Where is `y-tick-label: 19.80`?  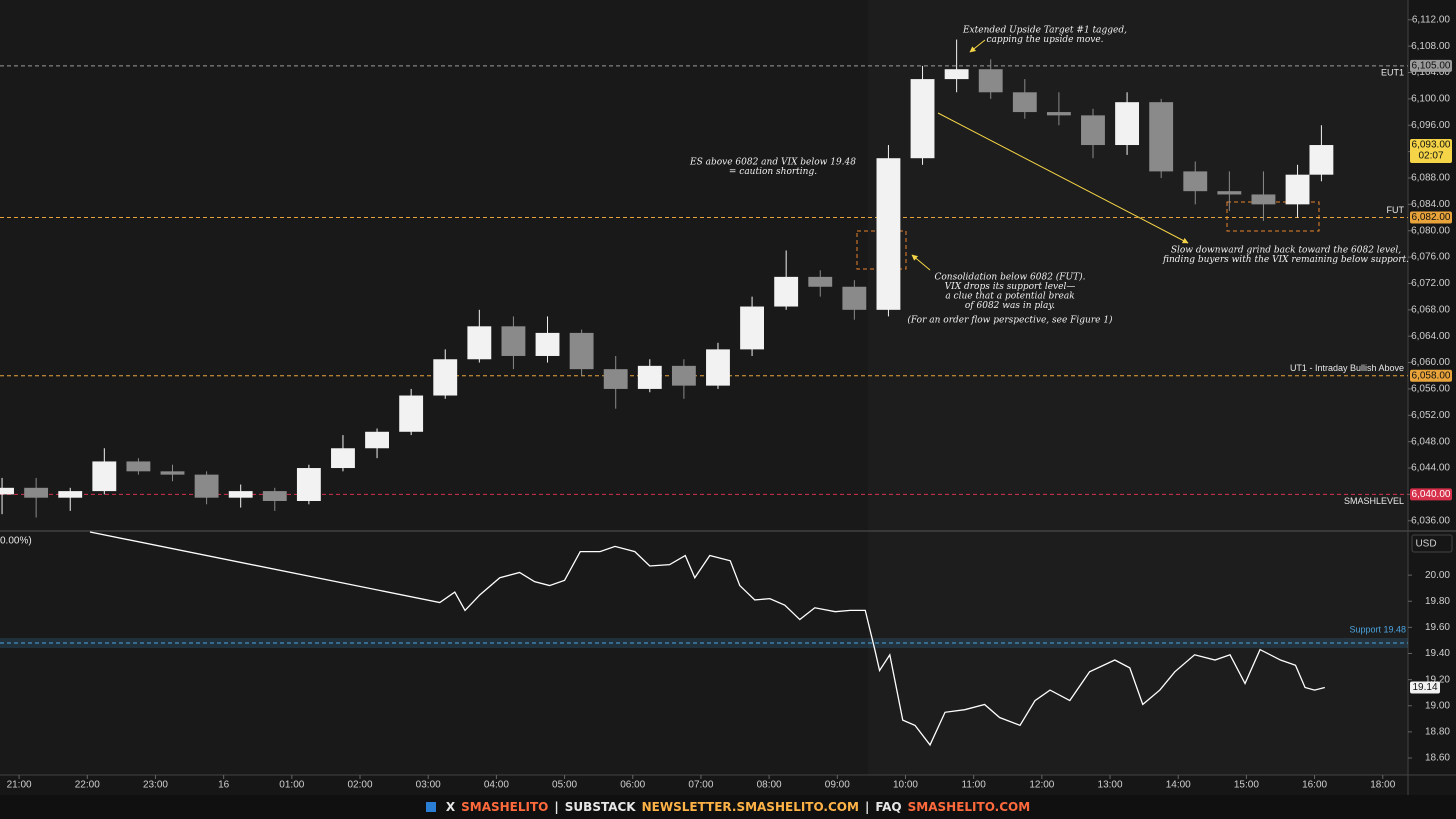 y-tick-label: 19.80 is located at coordinates (1437, 601).